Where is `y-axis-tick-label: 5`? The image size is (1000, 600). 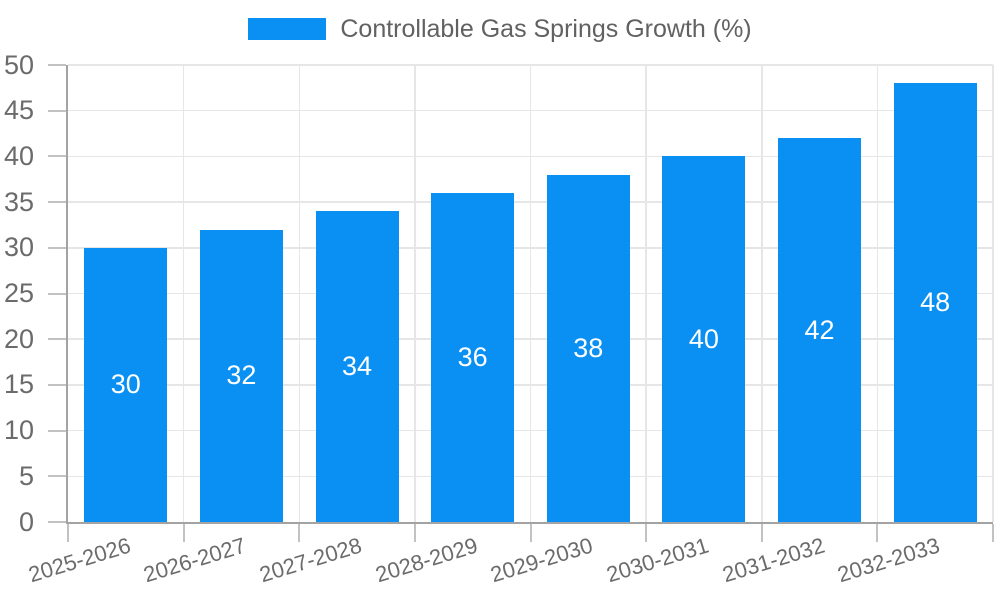
y-axis-tick-label: 5 is located at coordinates (26, 475).